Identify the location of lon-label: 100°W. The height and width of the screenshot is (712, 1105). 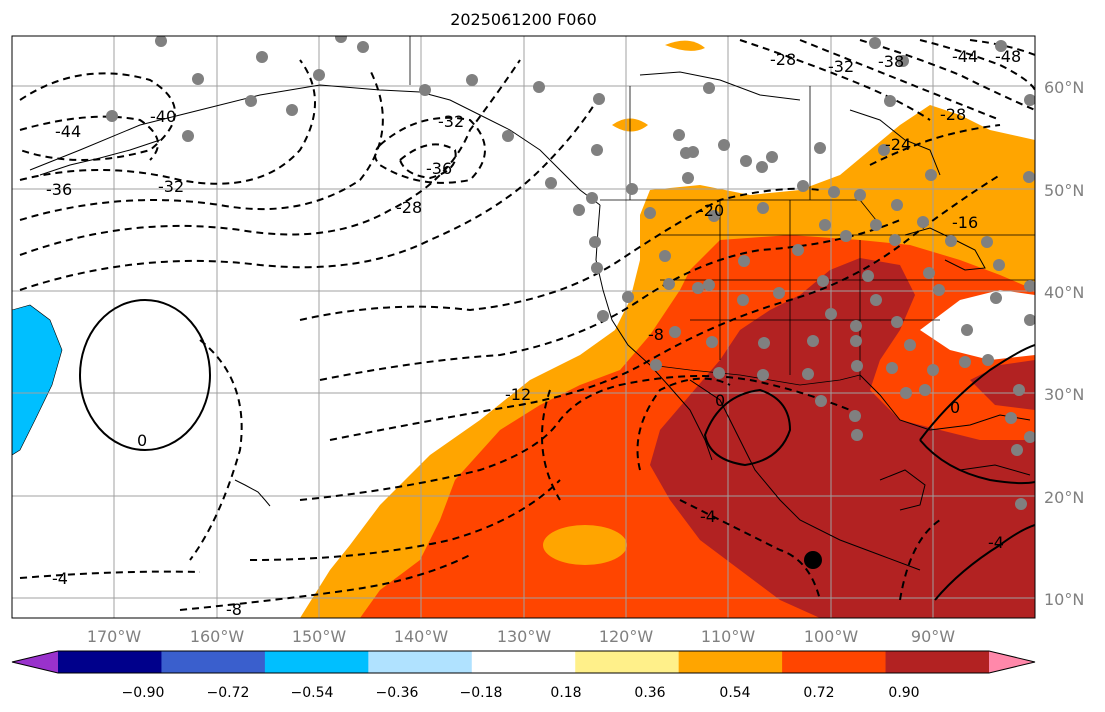
(831, 636).